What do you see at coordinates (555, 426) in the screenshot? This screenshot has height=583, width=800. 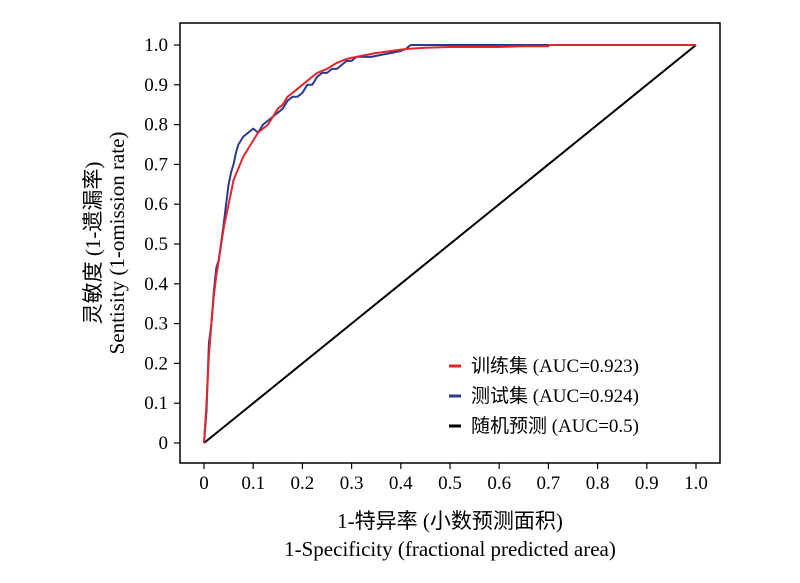 I see `legend-label: 随机预测 (AUC=0.5)` at bounding box center [555, 426].